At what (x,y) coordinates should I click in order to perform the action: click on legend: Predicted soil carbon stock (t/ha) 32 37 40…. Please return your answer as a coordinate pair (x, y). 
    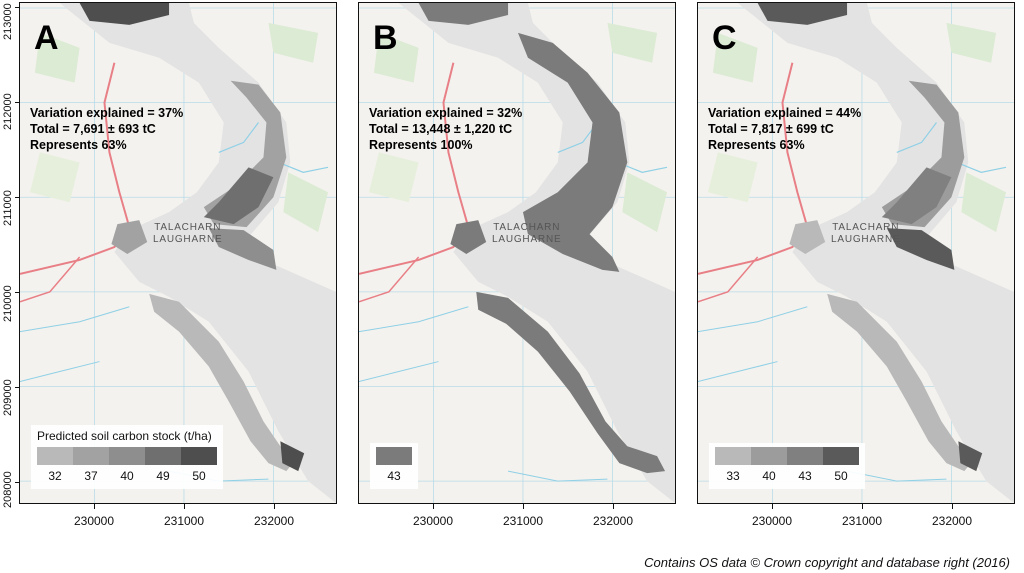
    Looking at the image, I should click on (127, 457).